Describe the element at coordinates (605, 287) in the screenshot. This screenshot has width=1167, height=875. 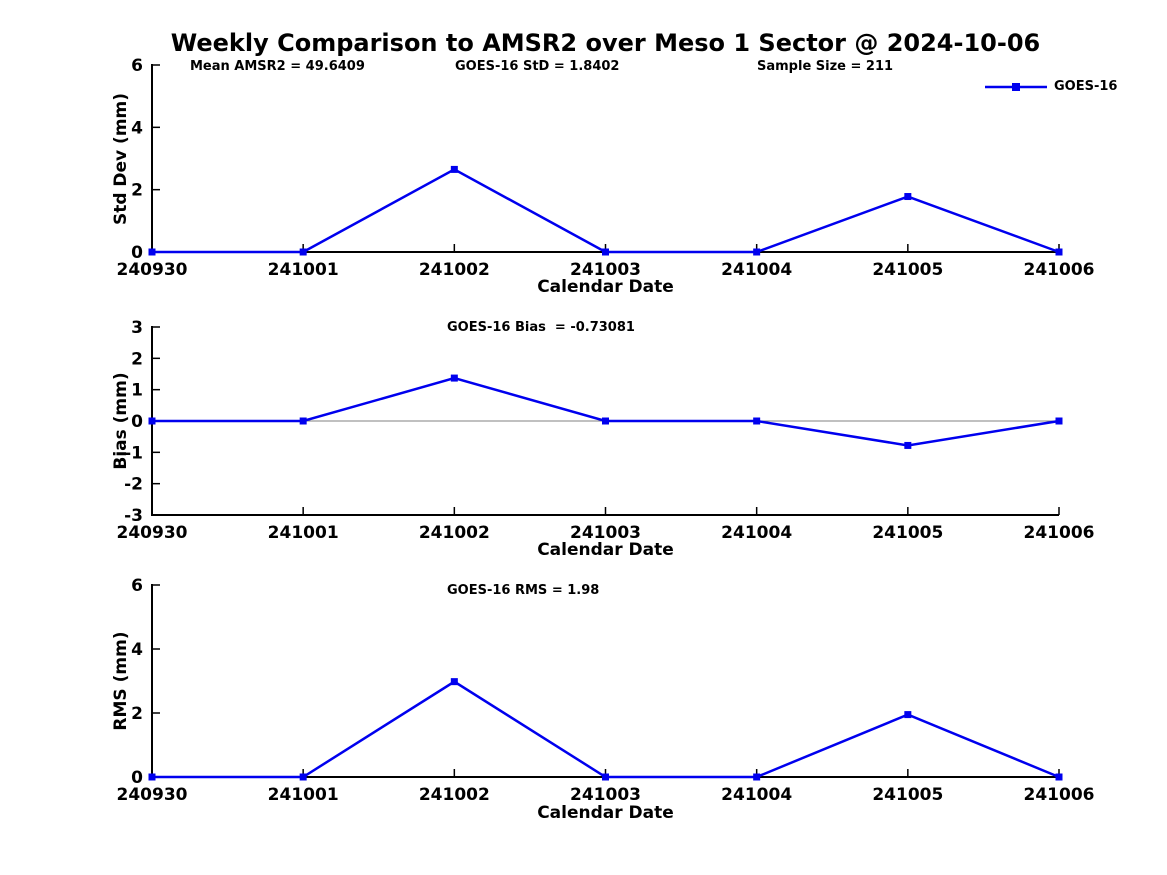
I see `x-axis-label-std-dev: Calendar Date` at that location.